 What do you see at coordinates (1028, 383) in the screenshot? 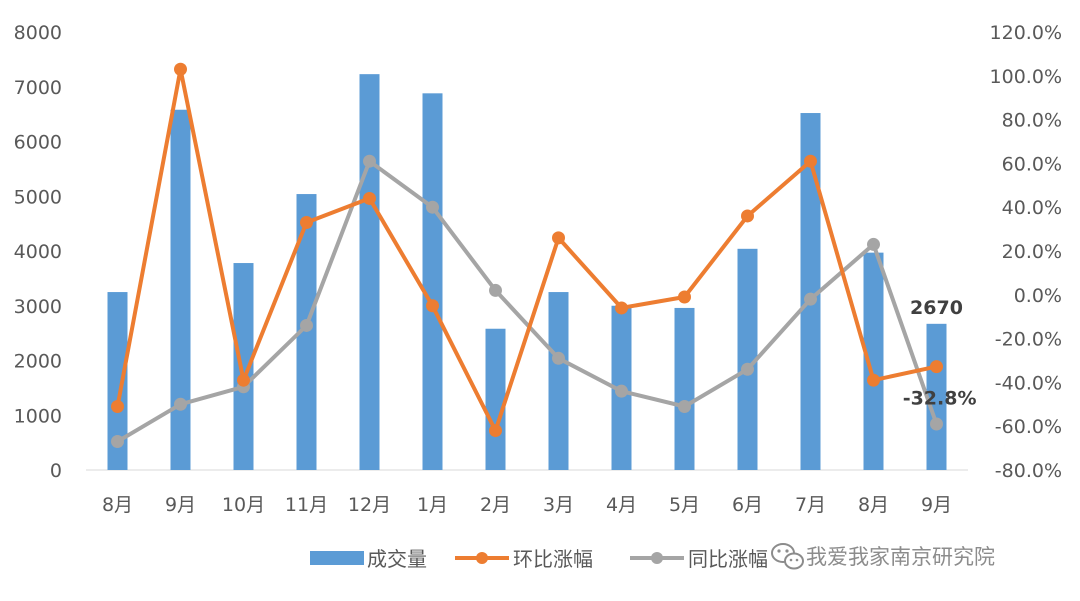
I see `right-axis-tick-label: -40.0%` at bounding box center [1028, 383].